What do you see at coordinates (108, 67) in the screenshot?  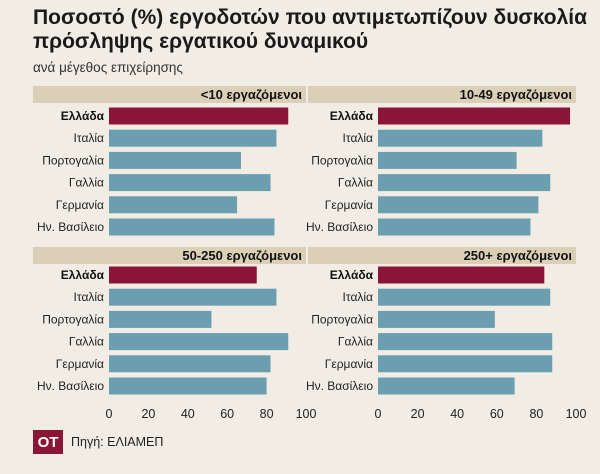 I see `chart-subtitle: ανά μέγεθος επιχείρησης` at bounding box center [108, 67].